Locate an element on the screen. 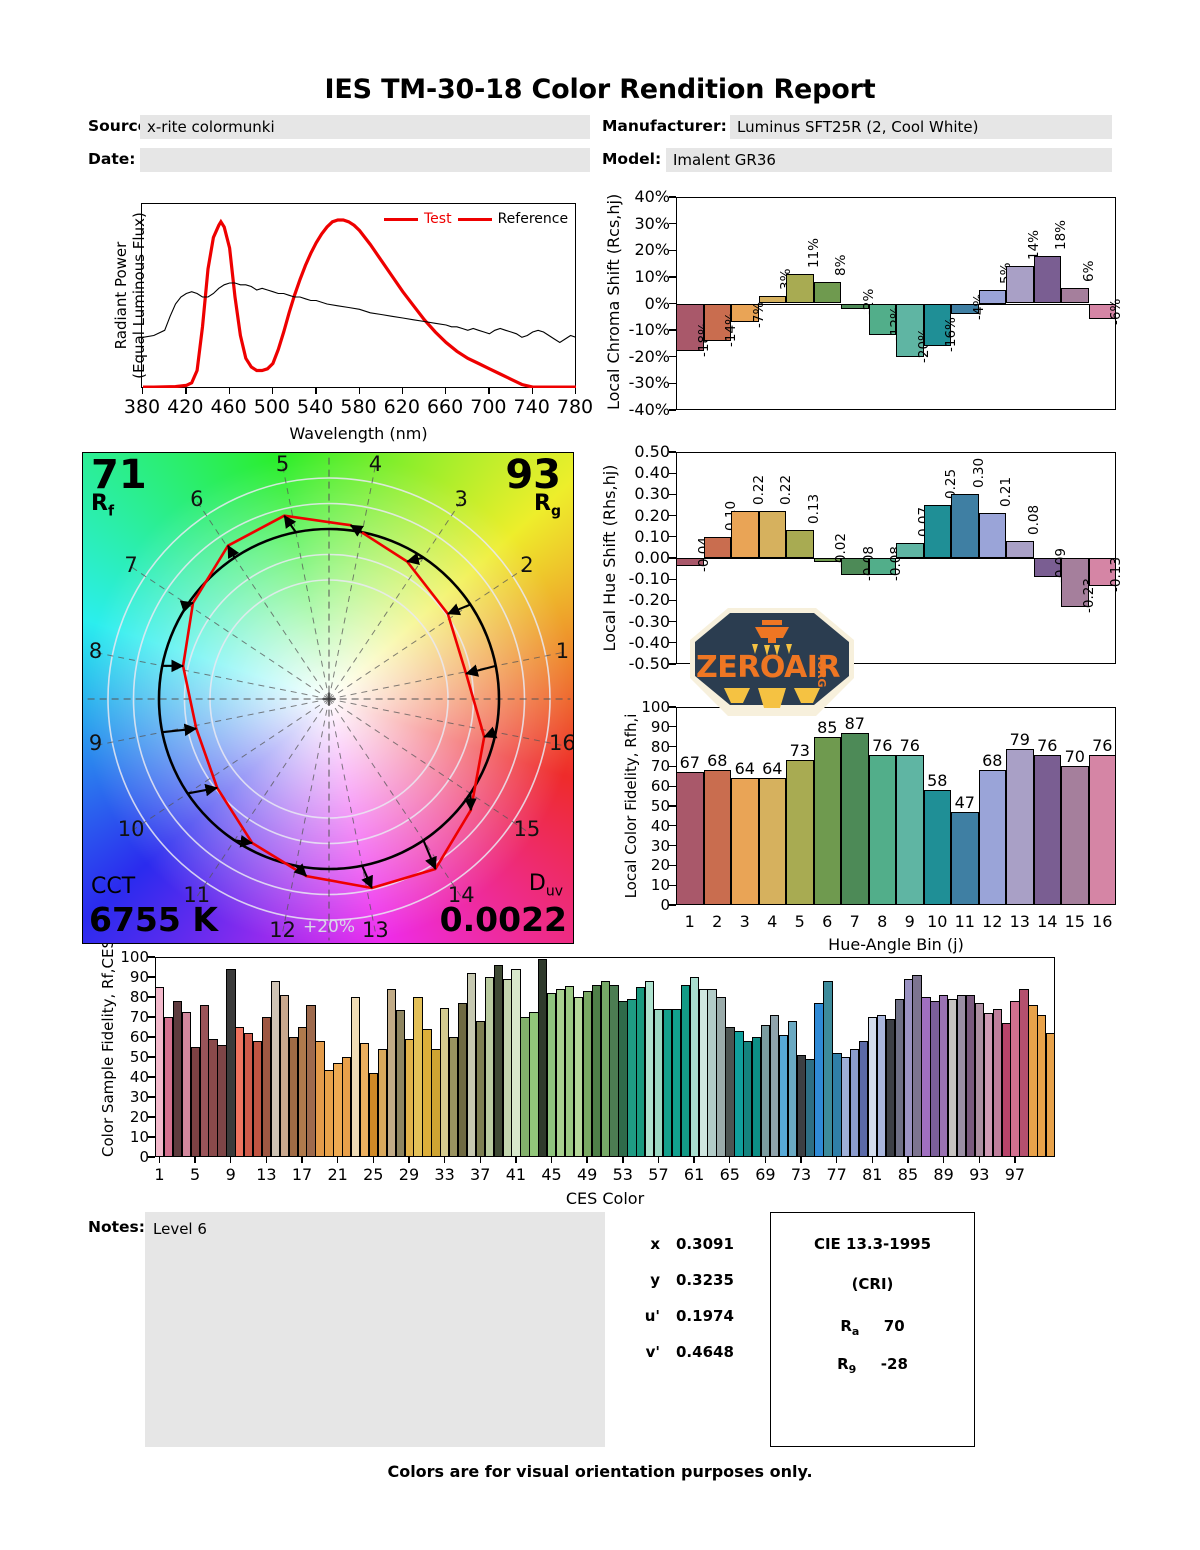 This screenshot has height=1550, width=1200. hue-bar-label: 0.13 is located at coordinates (813, 509).